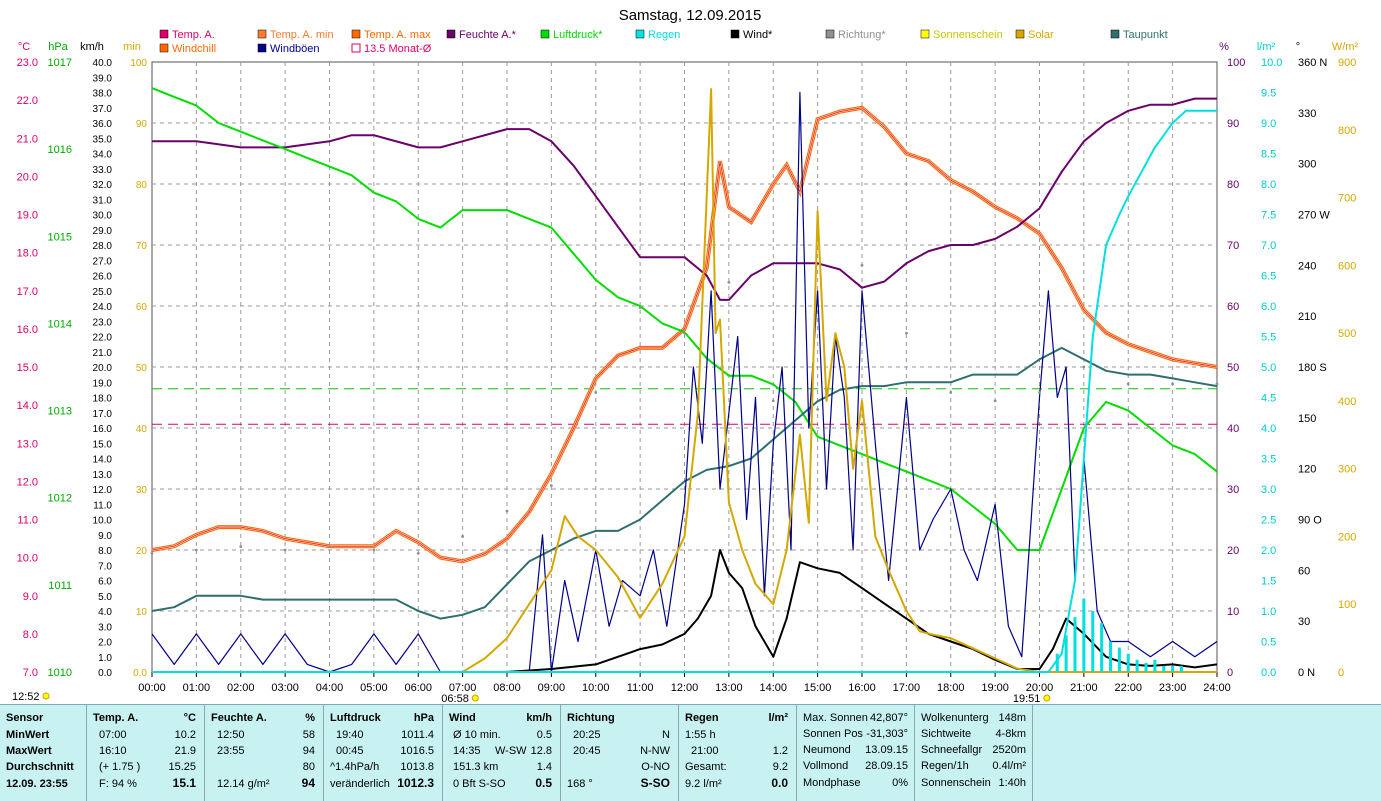 This screenshot has width=1381, height=801. I want to click on x-annotation: 19:51, so click(1027, 698).